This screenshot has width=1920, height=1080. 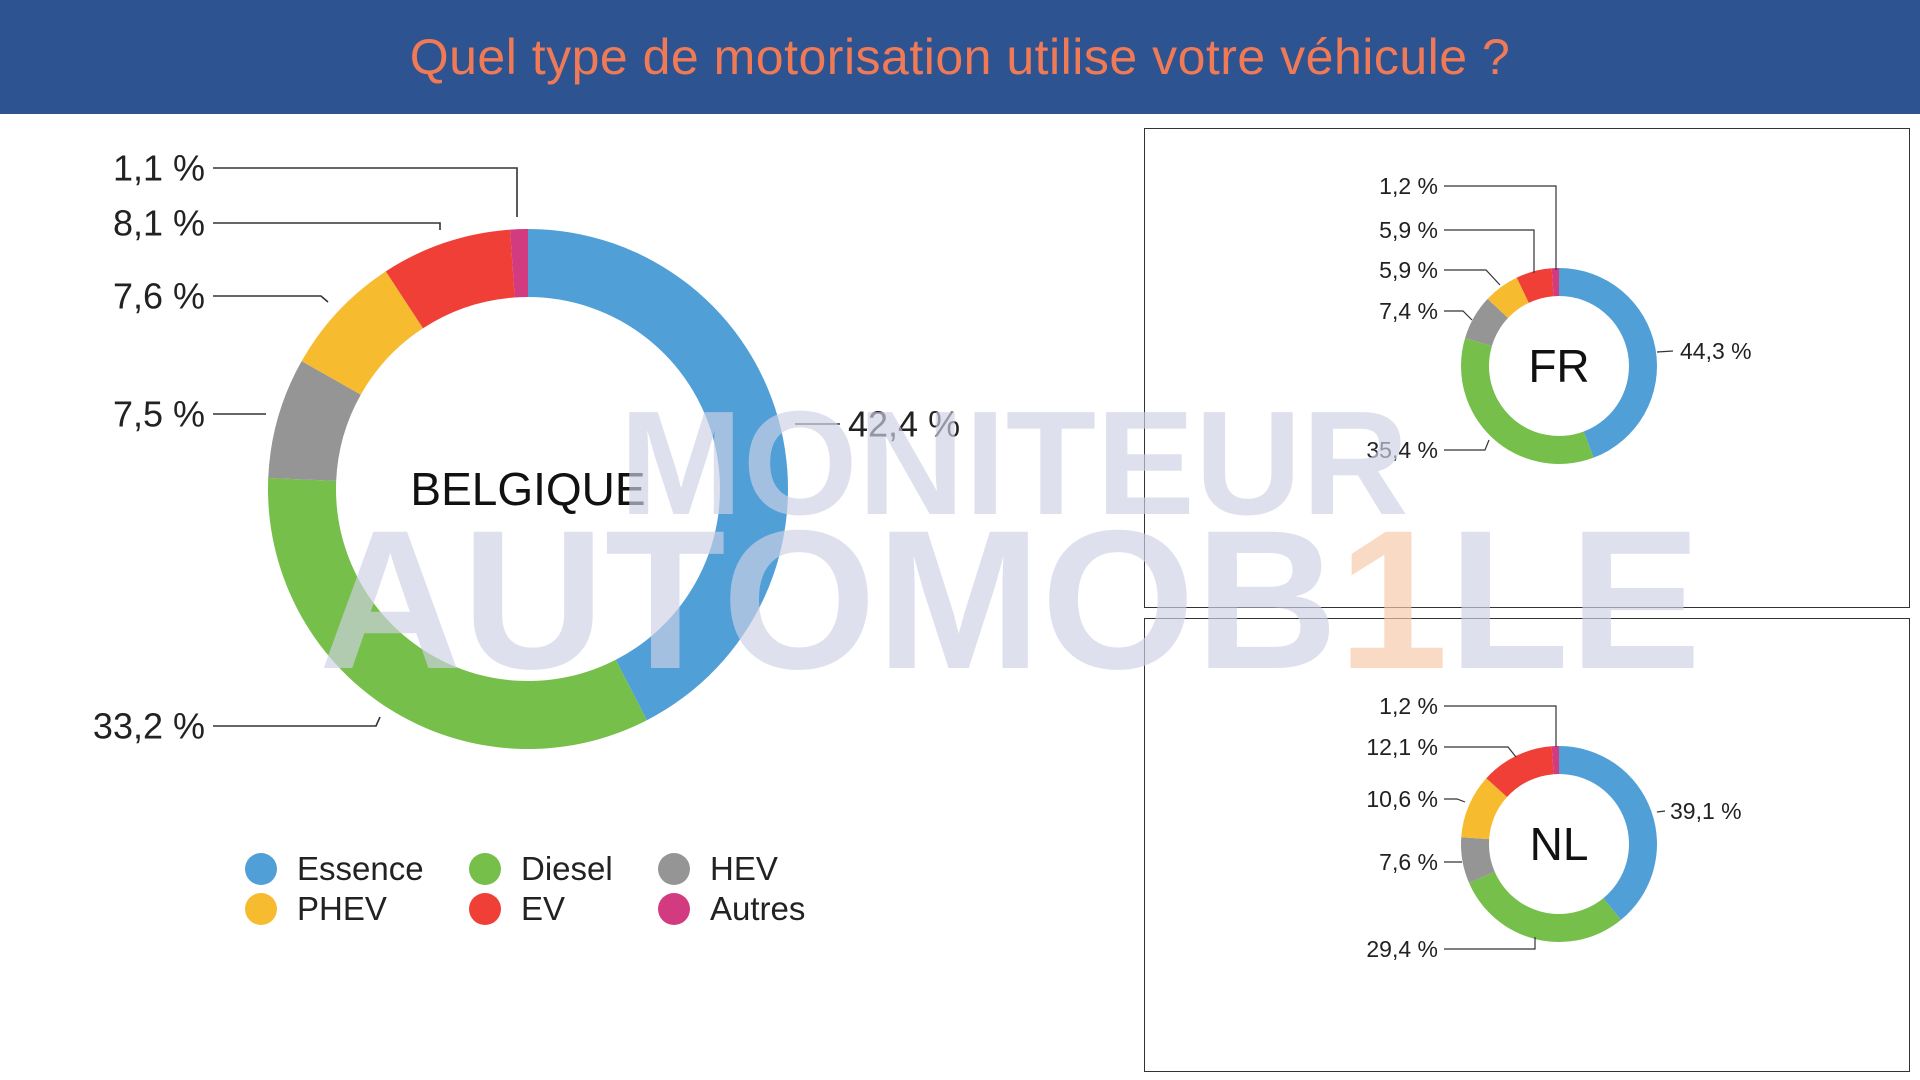 I want to click on nl-label-phev: 10,6 %, so click(x=1402, y=799).